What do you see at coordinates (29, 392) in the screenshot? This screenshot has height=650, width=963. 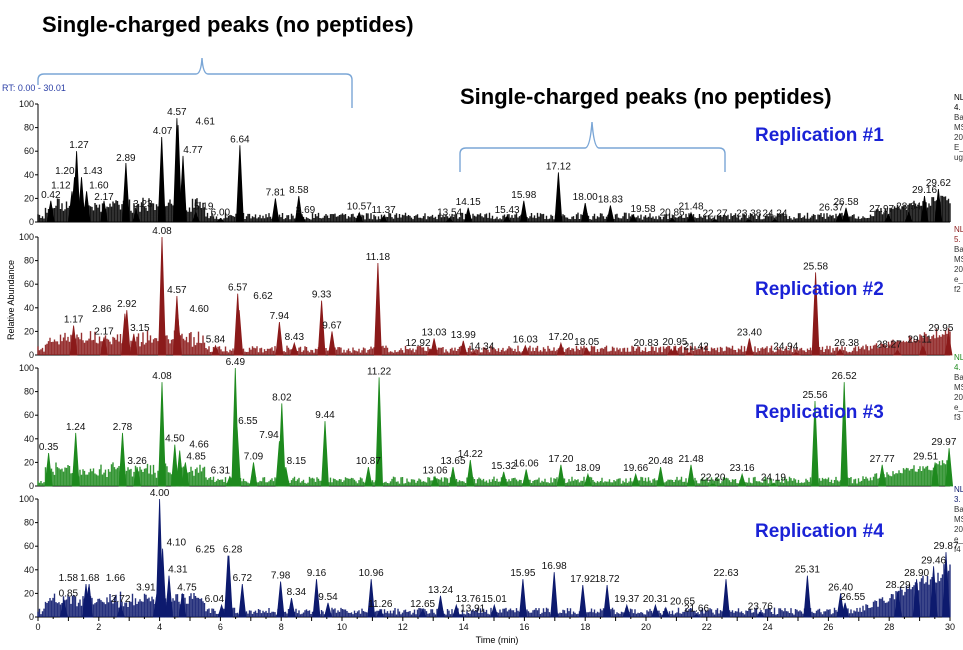 I see `y-tick-label: 80` at bounding box center [29, 392].